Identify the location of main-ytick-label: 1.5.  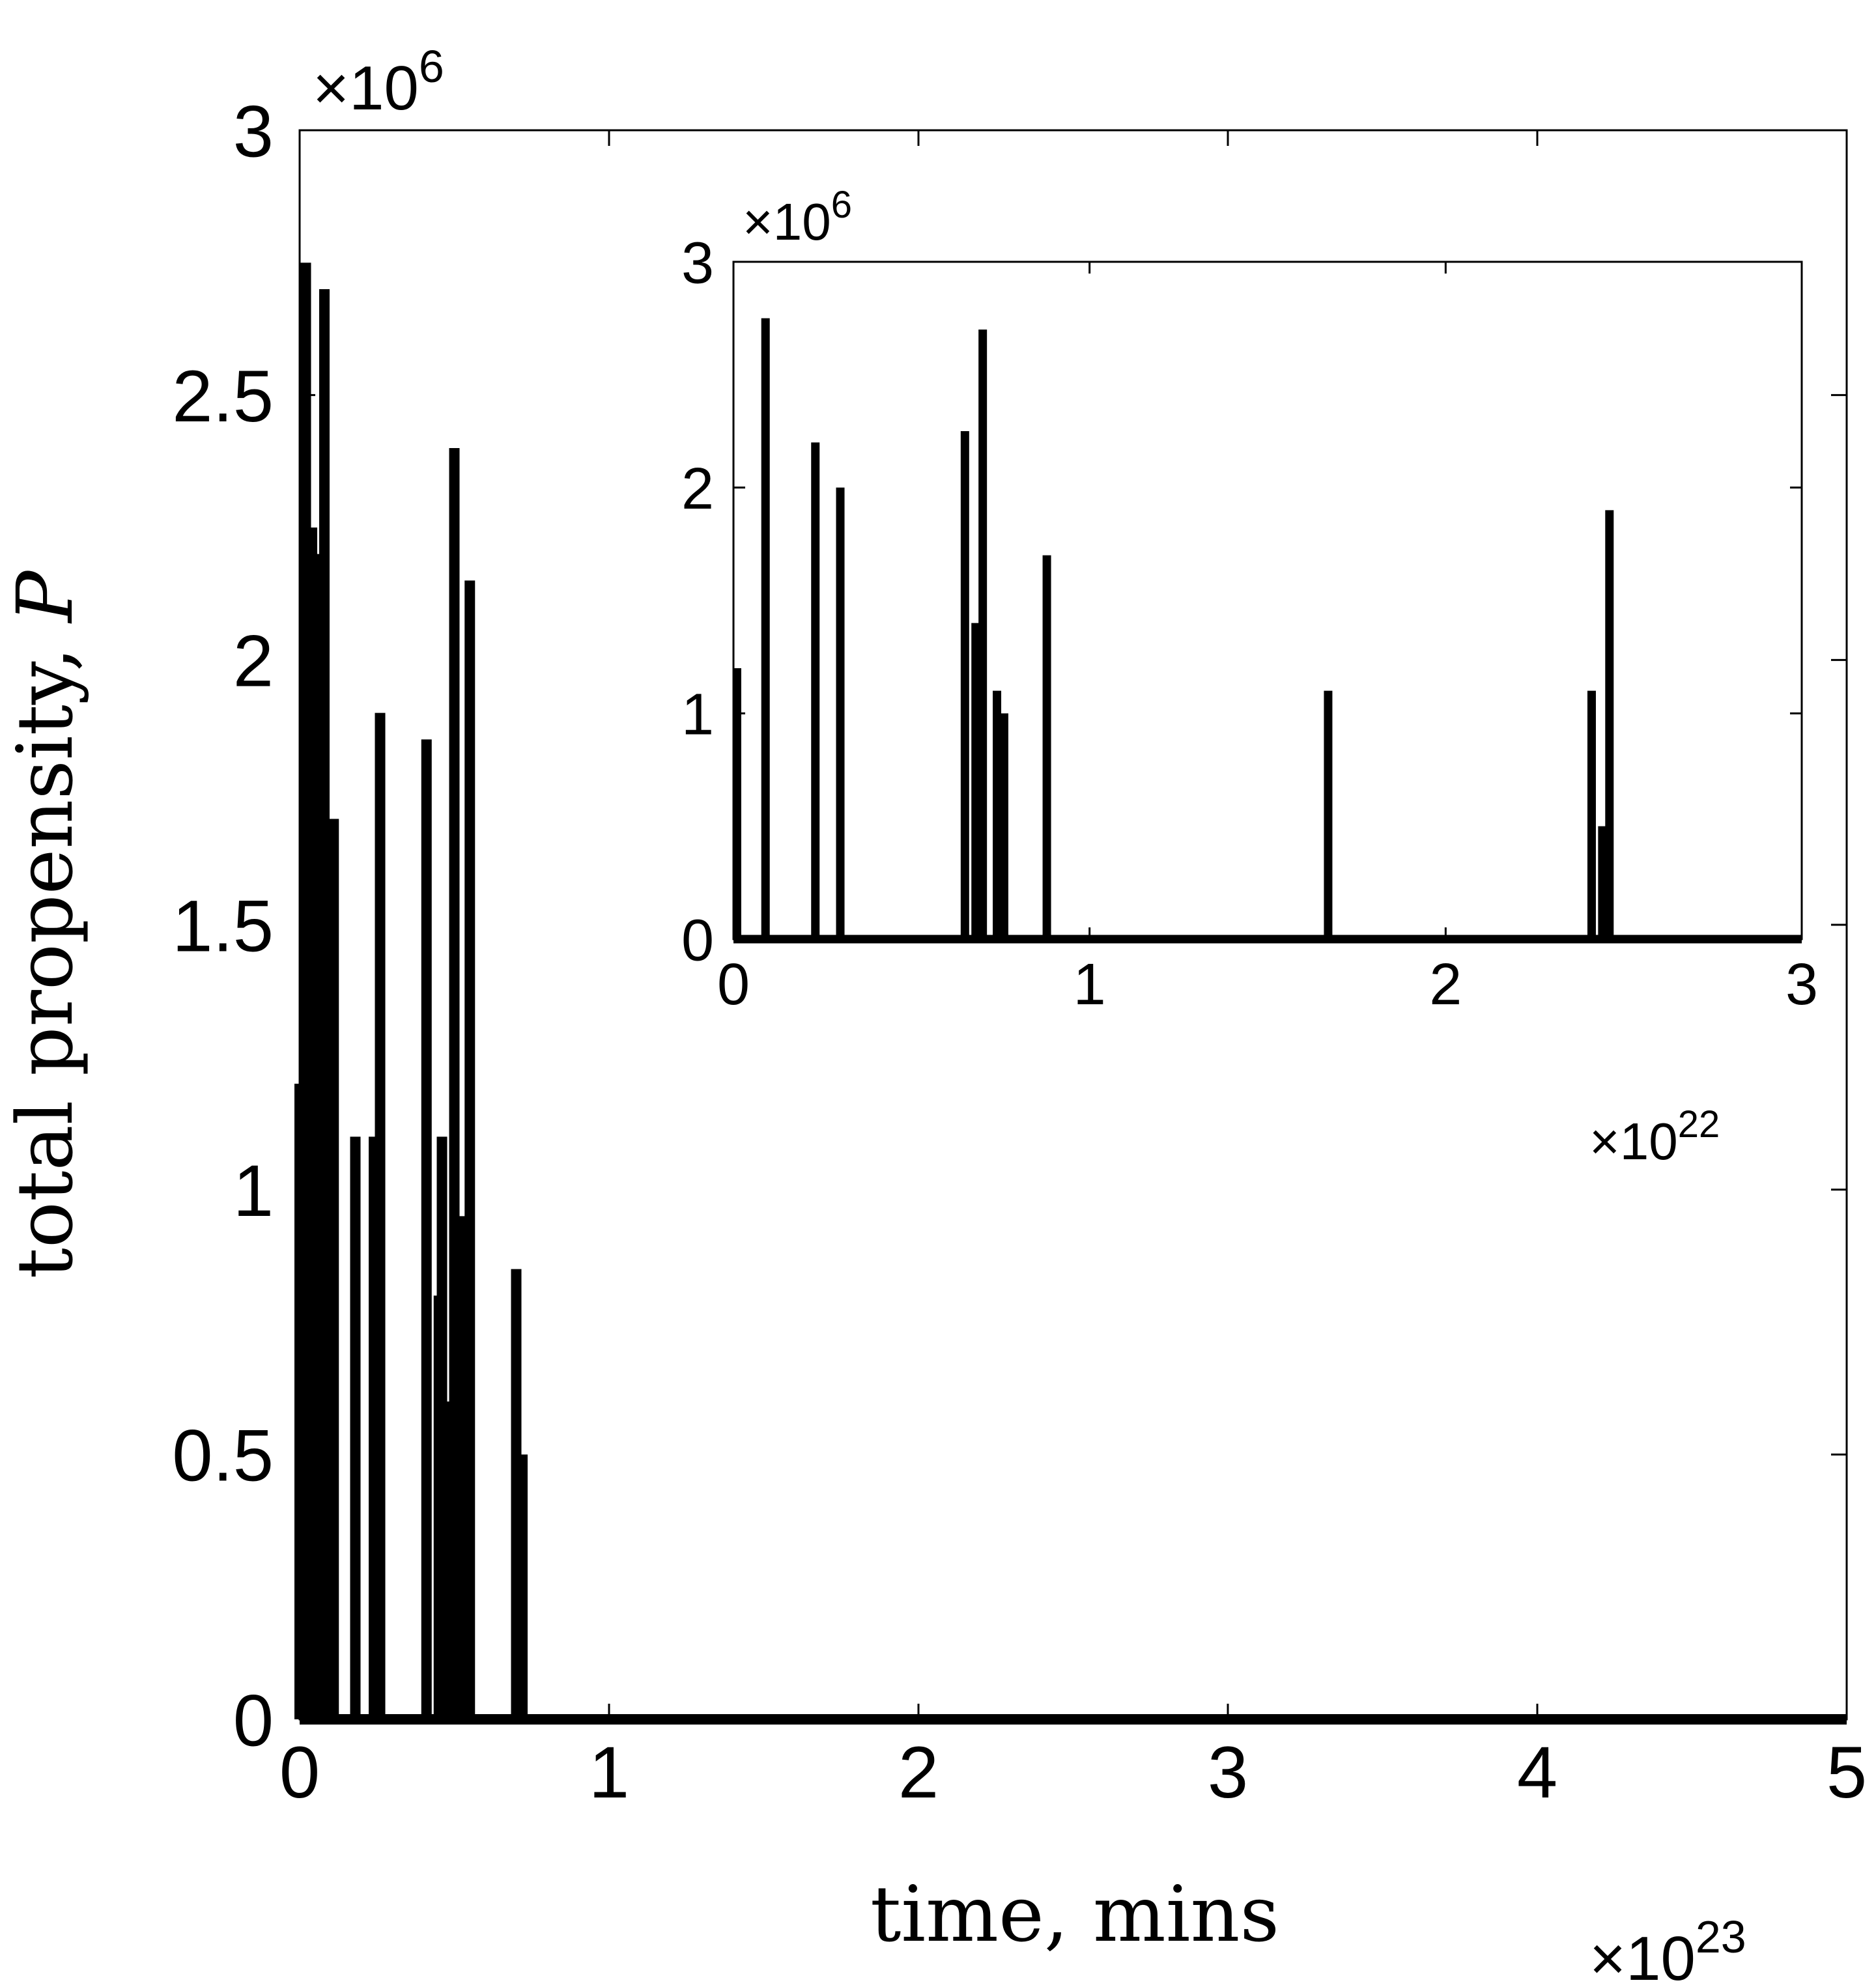
(223, 925).